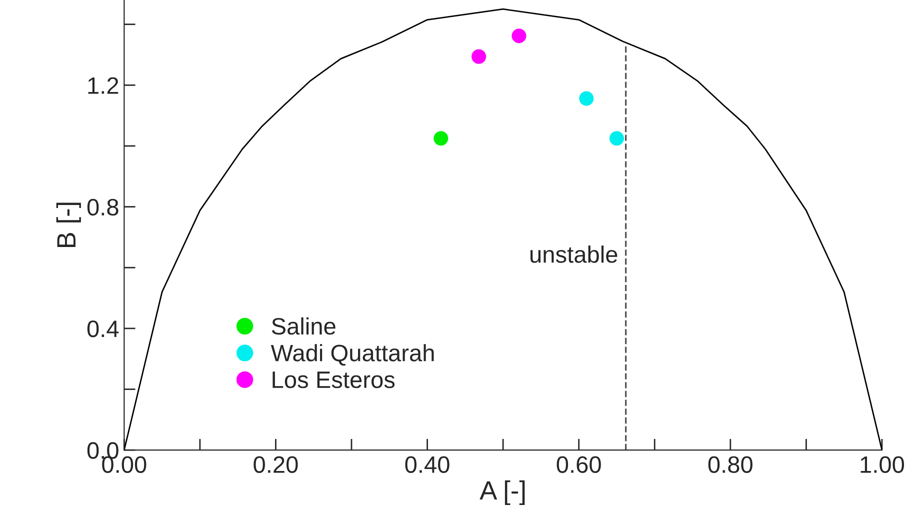 The height and width of the screenshot is (532, 913). I want to click on x-tick-label: 0.80, so click(730, 464).